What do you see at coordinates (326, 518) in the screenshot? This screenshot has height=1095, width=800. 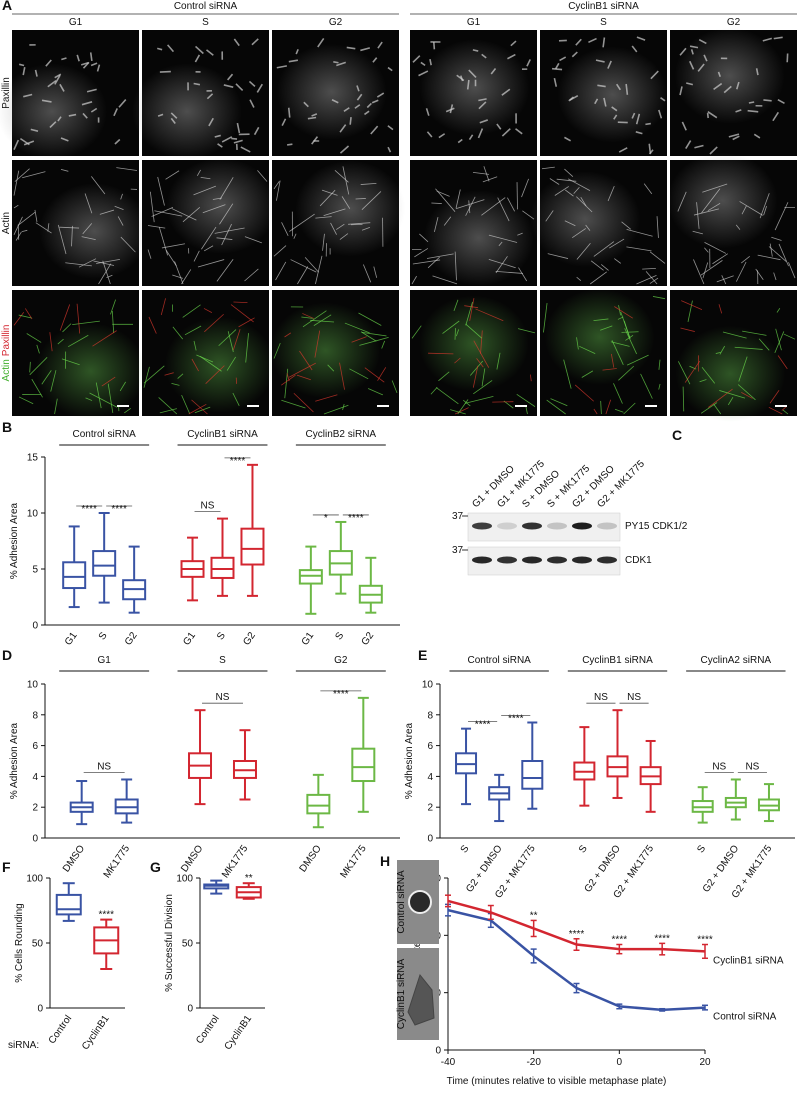 I see `significance: *` at bounding box center [326, 518].